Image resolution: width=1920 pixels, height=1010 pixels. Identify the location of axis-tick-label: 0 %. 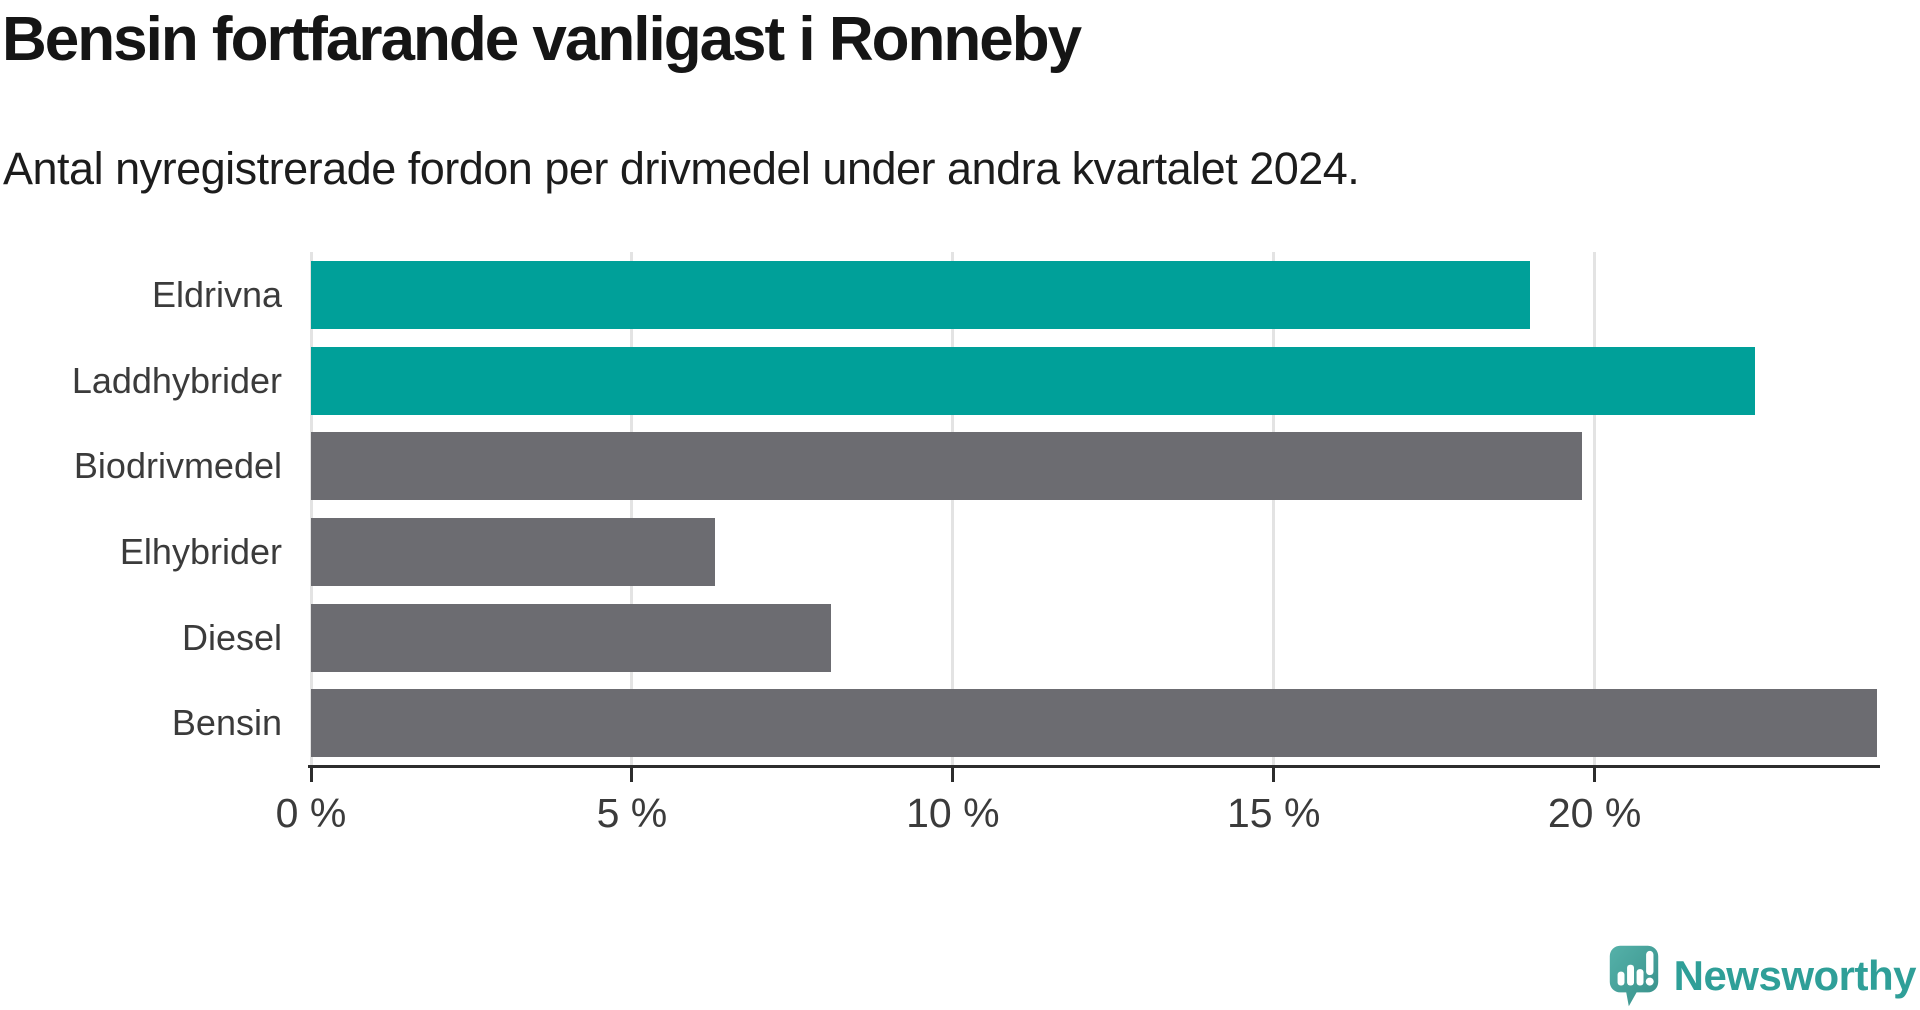
(311, 813).